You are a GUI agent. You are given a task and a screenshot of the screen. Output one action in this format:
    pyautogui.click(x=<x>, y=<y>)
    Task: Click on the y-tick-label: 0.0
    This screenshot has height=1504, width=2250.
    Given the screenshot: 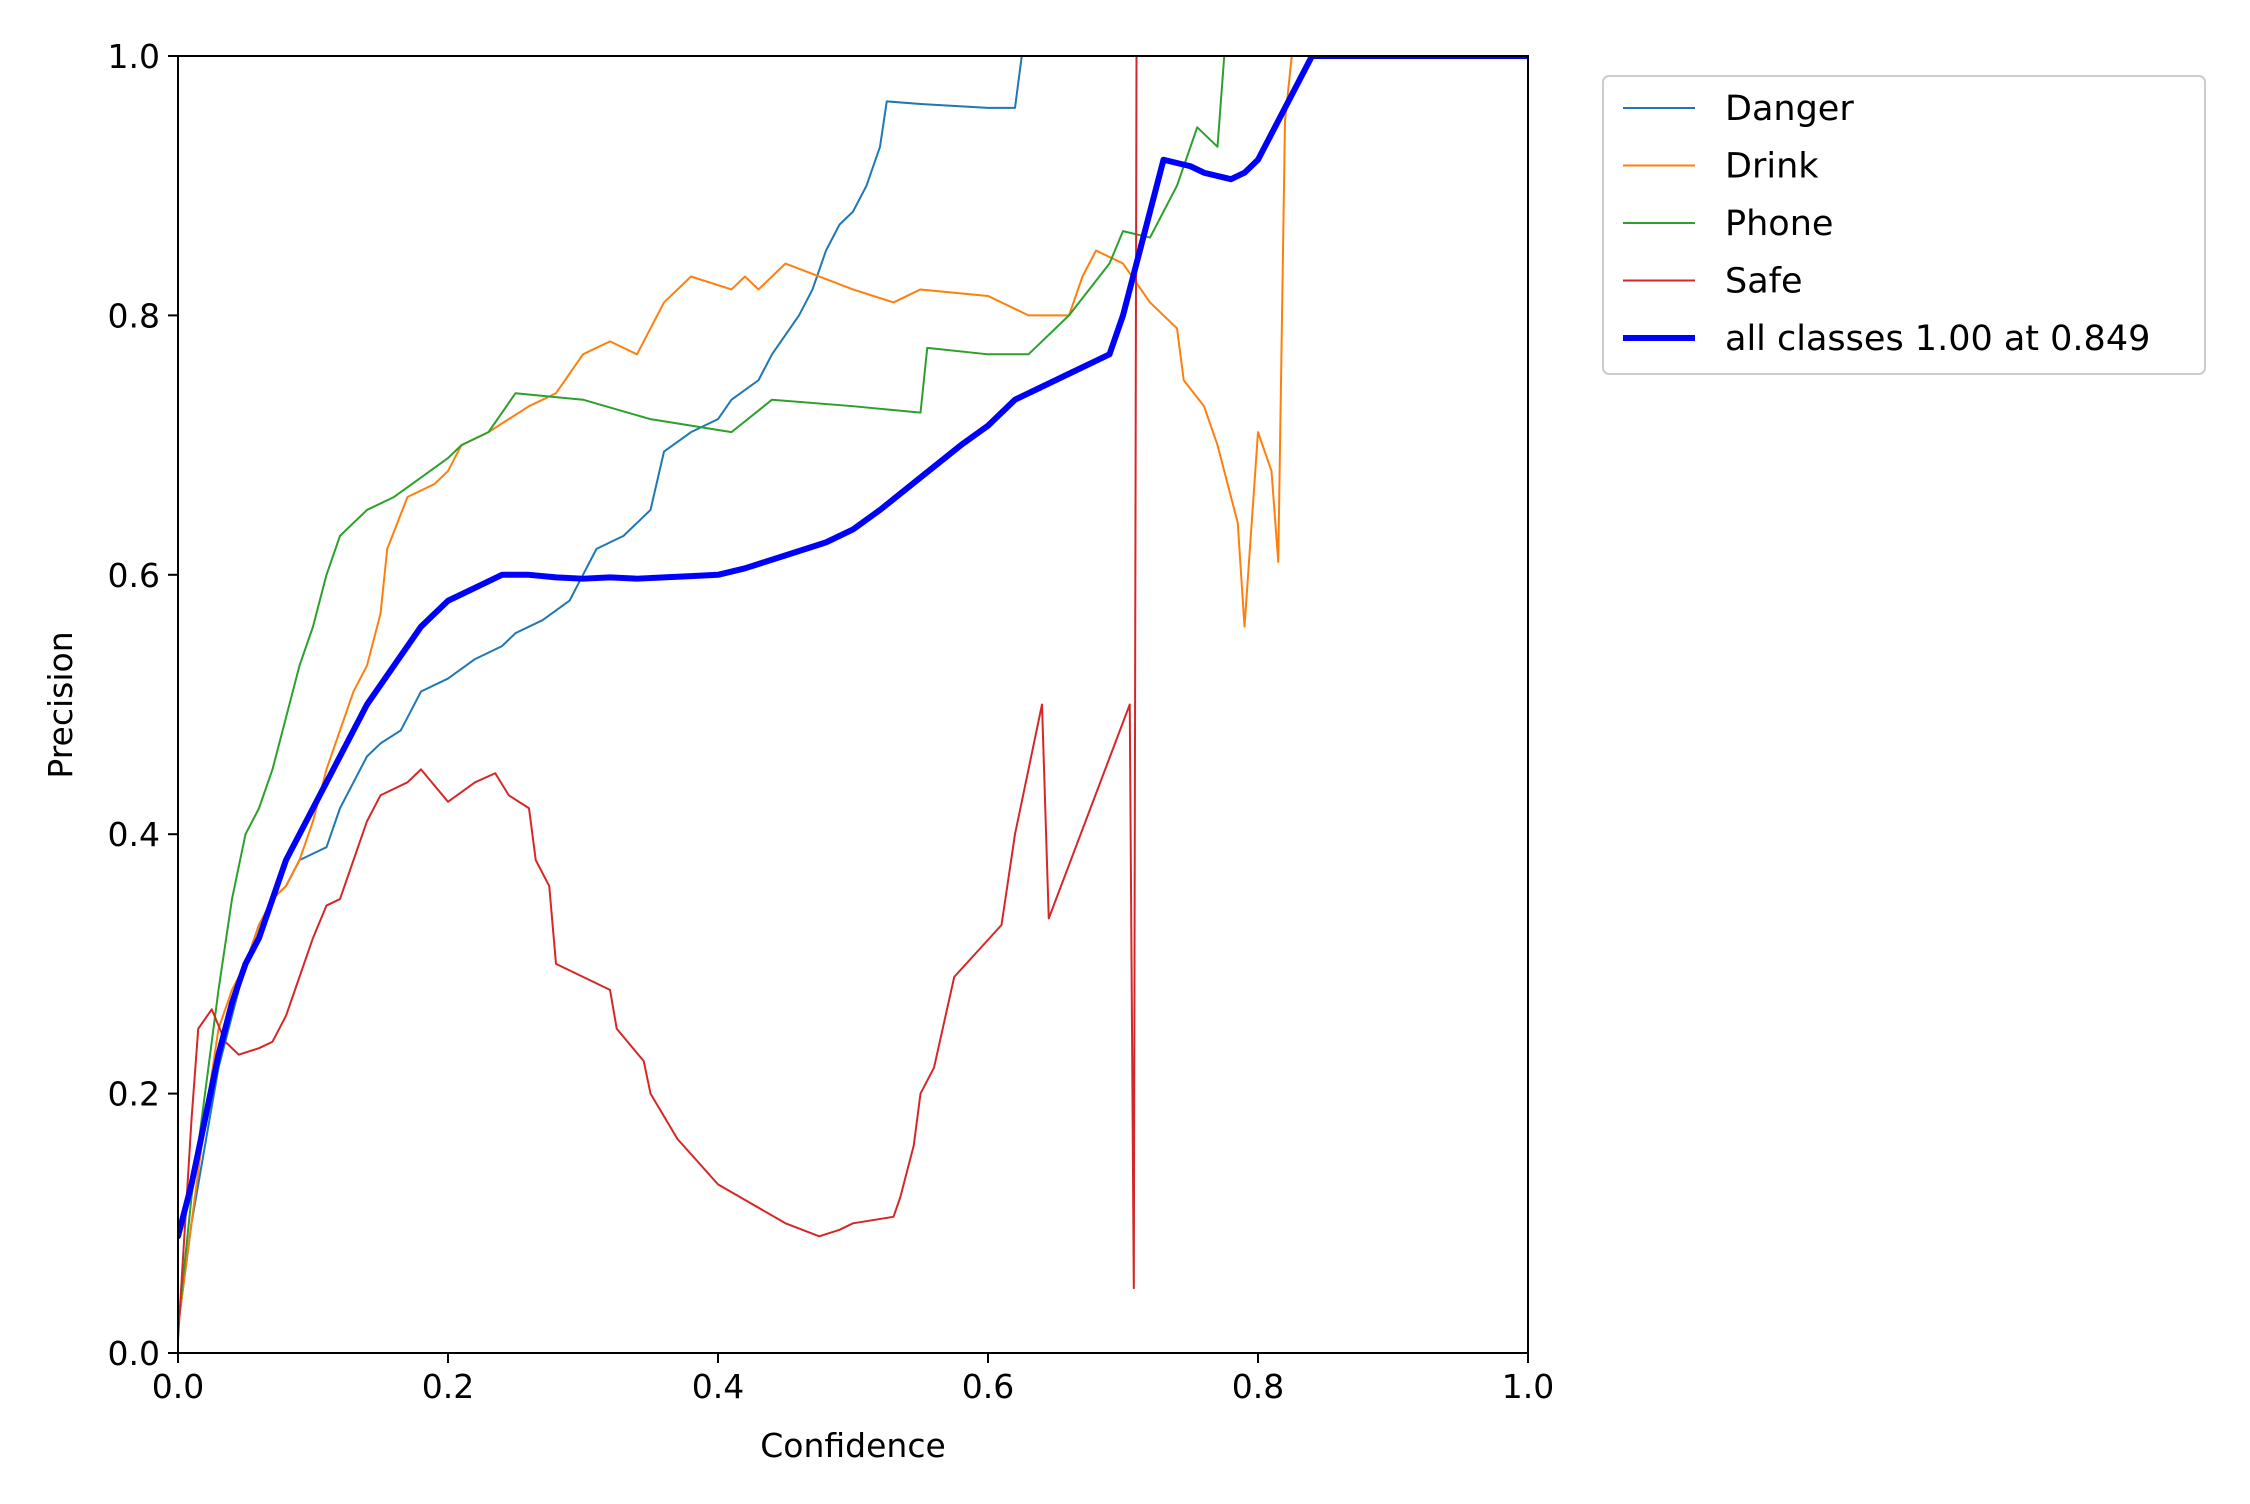 What is the action you would take?
    pyautogui.click(x=134, y=1353)
    